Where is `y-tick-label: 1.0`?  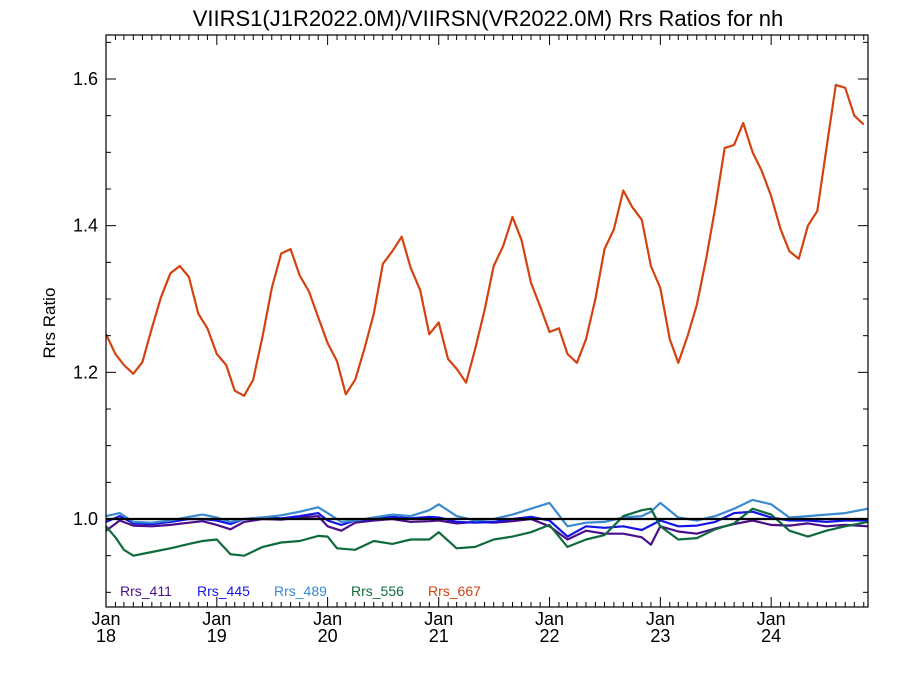
y-tick-label: 1.0 is located at coordinates (85, 519).